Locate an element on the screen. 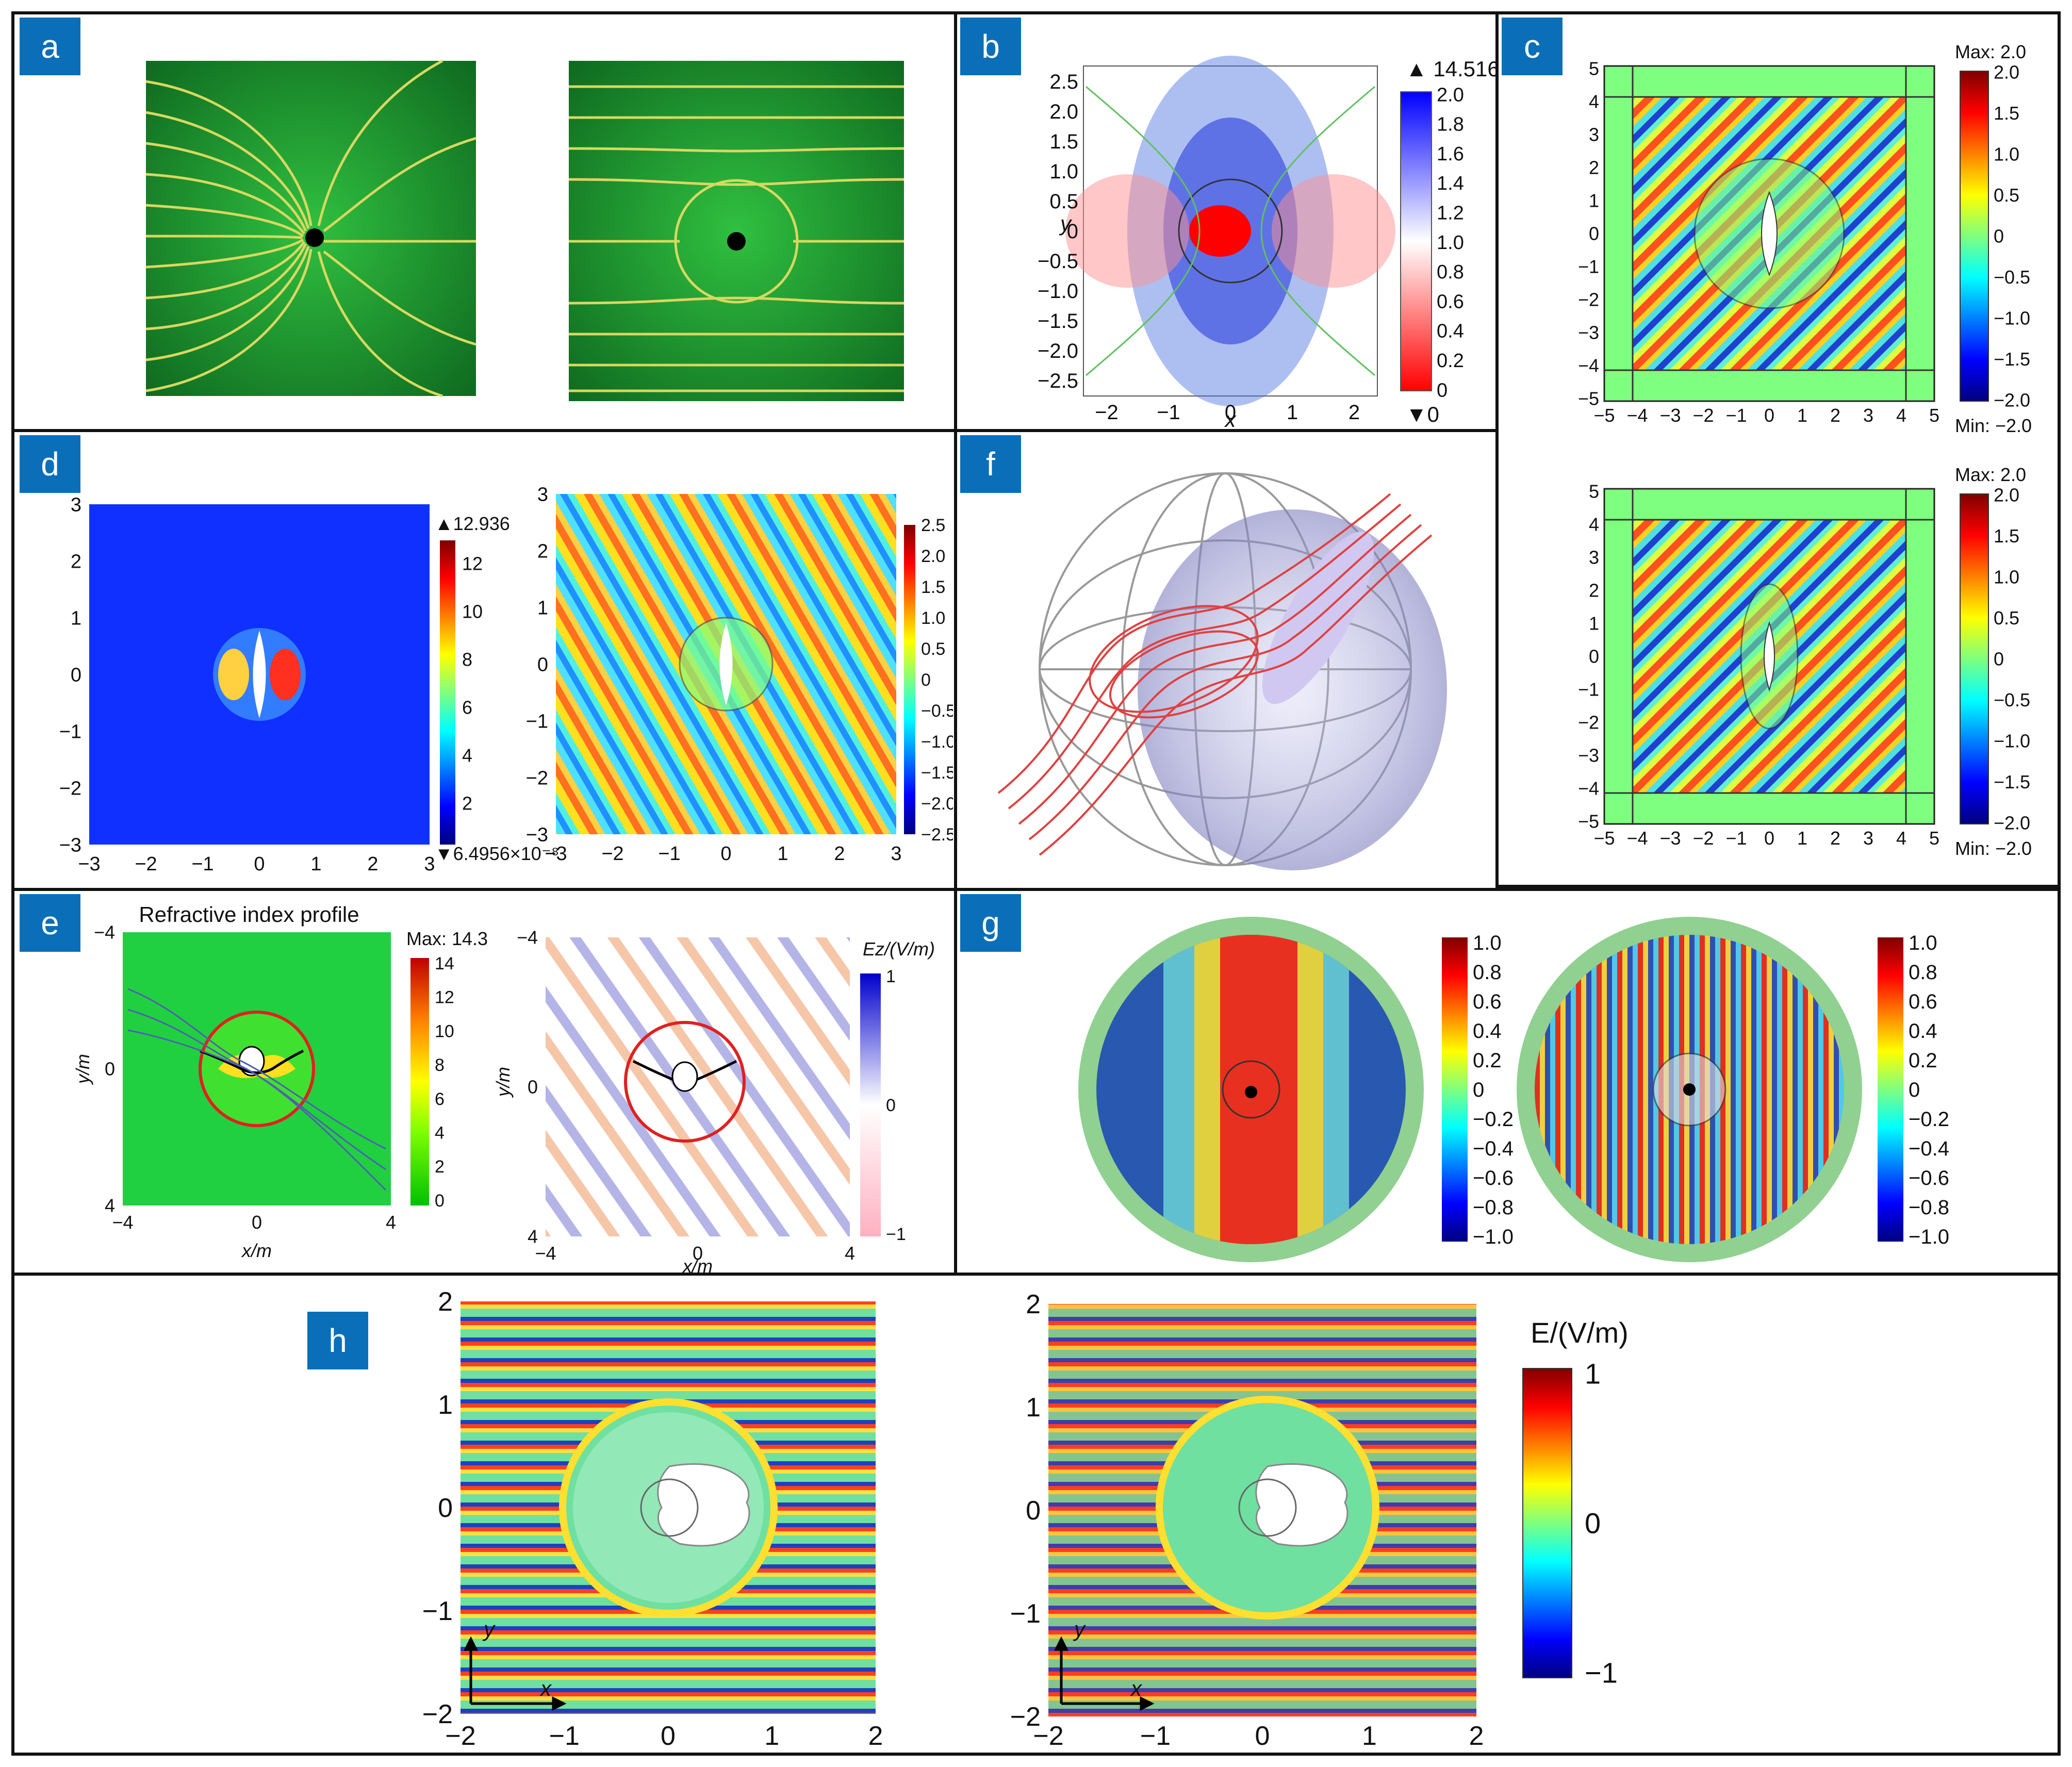 The height and width of the screenshot is (1767, 2072). colorbar-min-label: Min: −2.0 is located at coordinates (1993, 848).